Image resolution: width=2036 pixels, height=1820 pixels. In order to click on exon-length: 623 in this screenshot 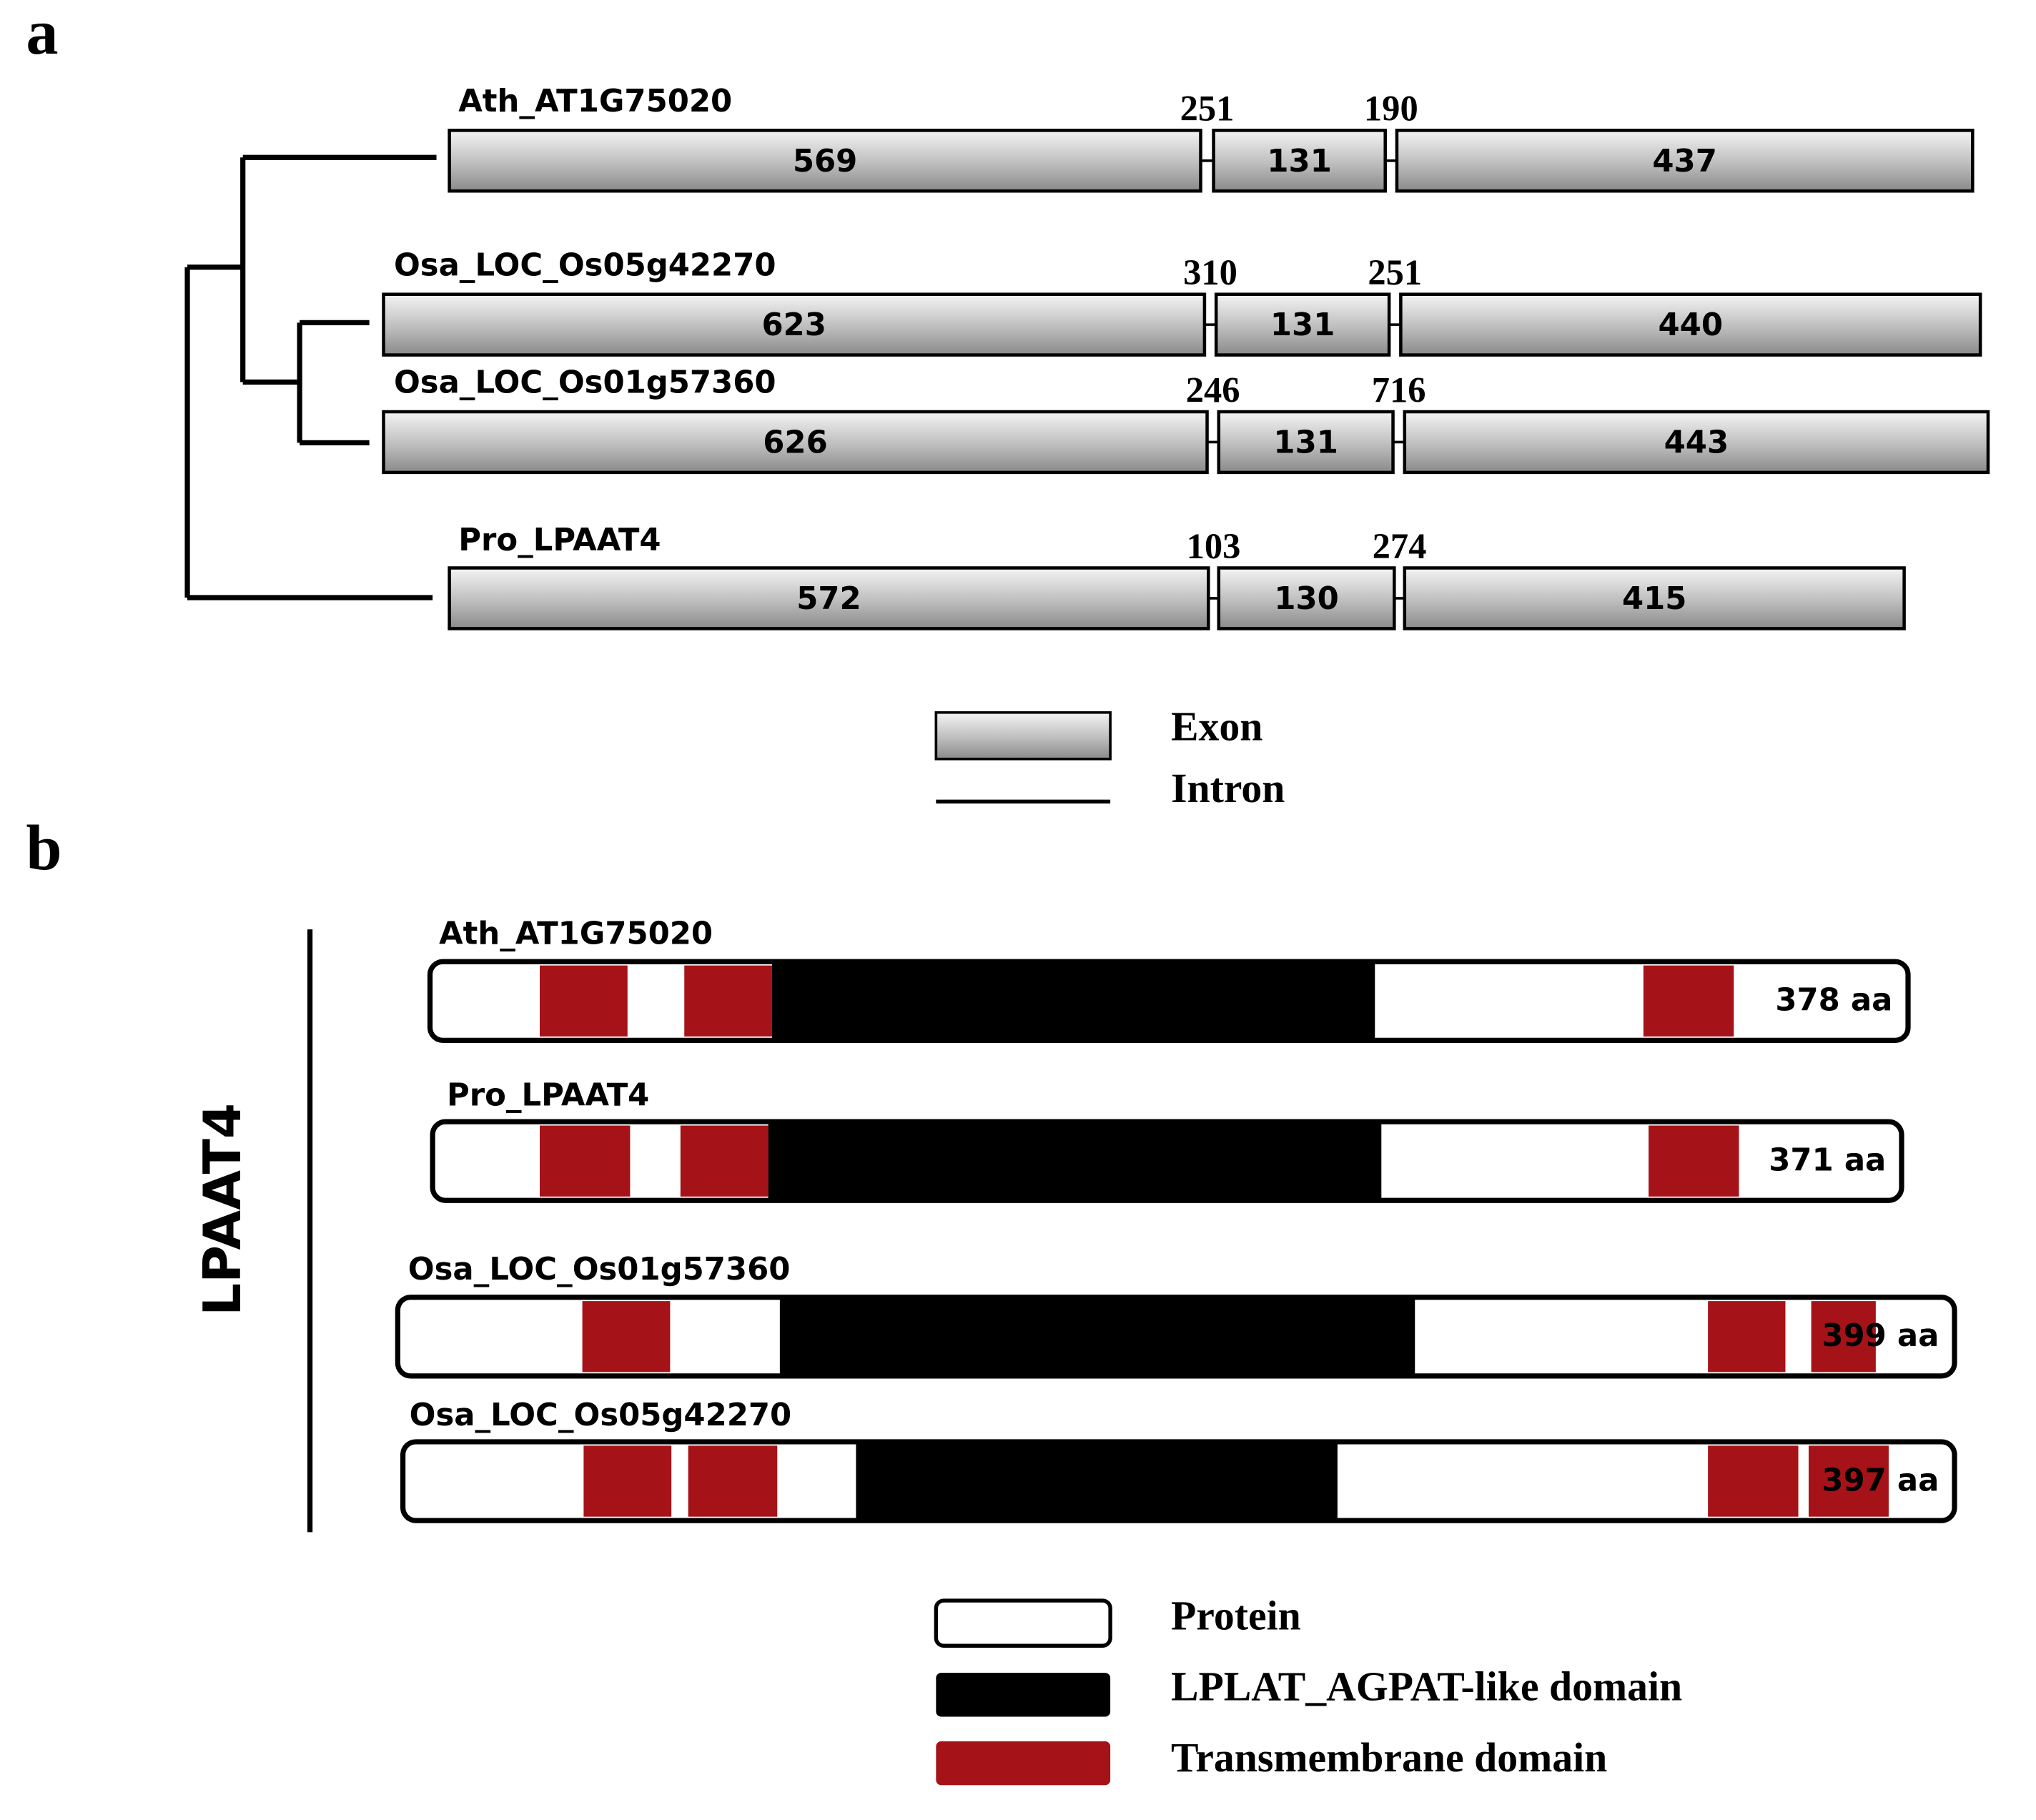, I will do `click(793, 325)`.